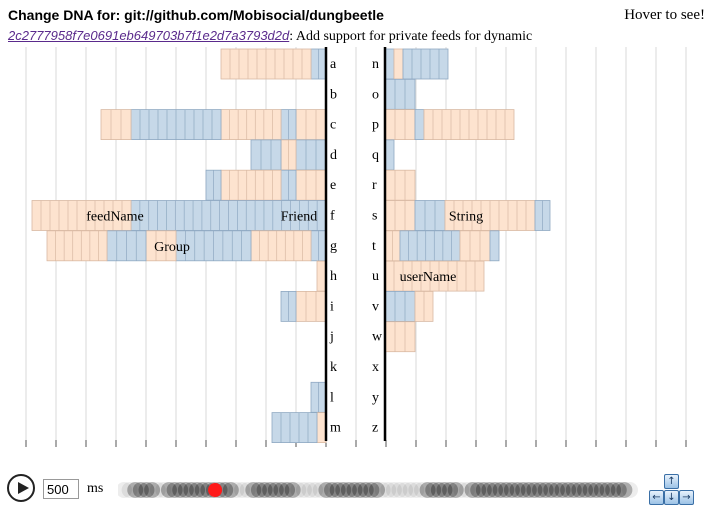 This screenshot has width=711, height=527. What do you see at coordinates (333, 367) in the screenshot?
I see `letter-label-k: k` at bounding box center [333, 367].